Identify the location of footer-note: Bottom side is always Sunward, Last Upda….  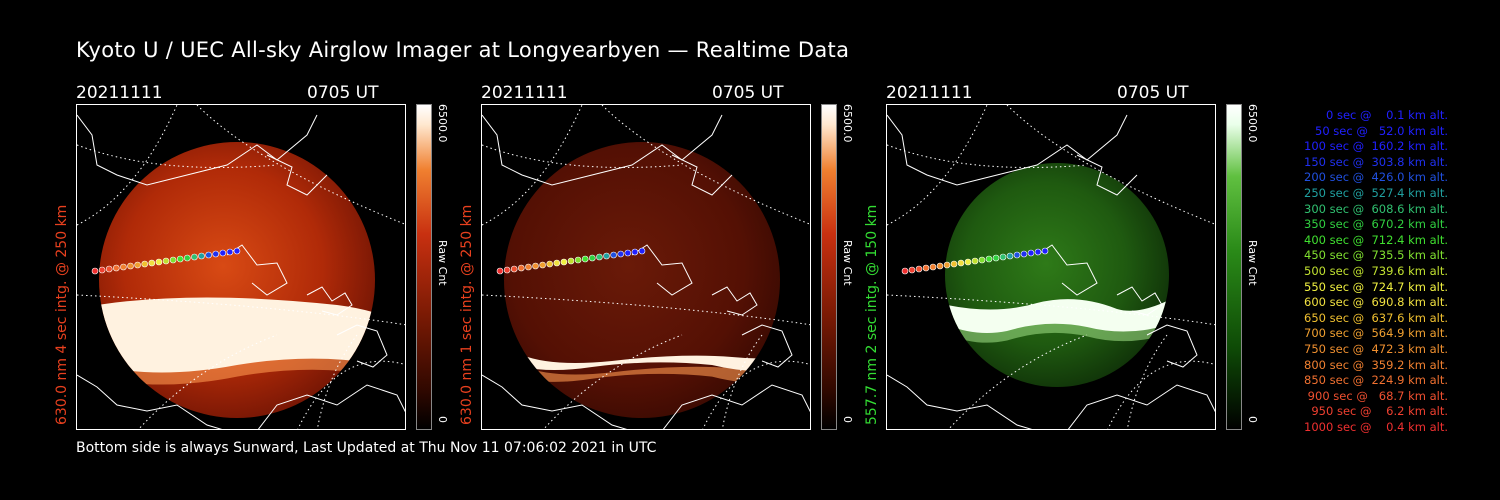
(366, 448).